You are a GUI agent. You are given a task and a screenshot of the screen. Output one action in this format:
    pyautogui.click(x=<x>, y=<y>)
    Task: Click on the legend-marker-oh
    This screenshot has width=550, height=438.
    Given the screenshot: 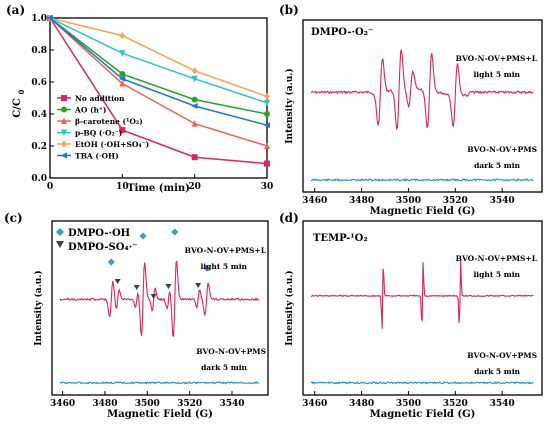 What is the action you would take?
    pyautogui.click(x=60, y=232)
    